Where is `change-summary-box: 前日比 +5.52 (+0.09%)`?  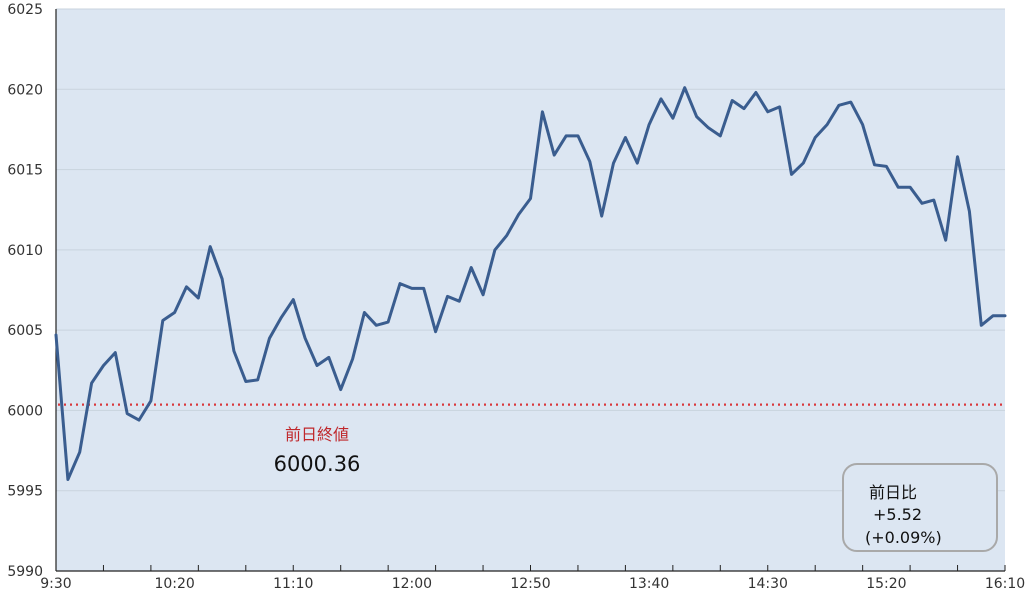
change-summary-box: 前日比 +5.52 (+0.09%) is located at coordinates (920, 507).